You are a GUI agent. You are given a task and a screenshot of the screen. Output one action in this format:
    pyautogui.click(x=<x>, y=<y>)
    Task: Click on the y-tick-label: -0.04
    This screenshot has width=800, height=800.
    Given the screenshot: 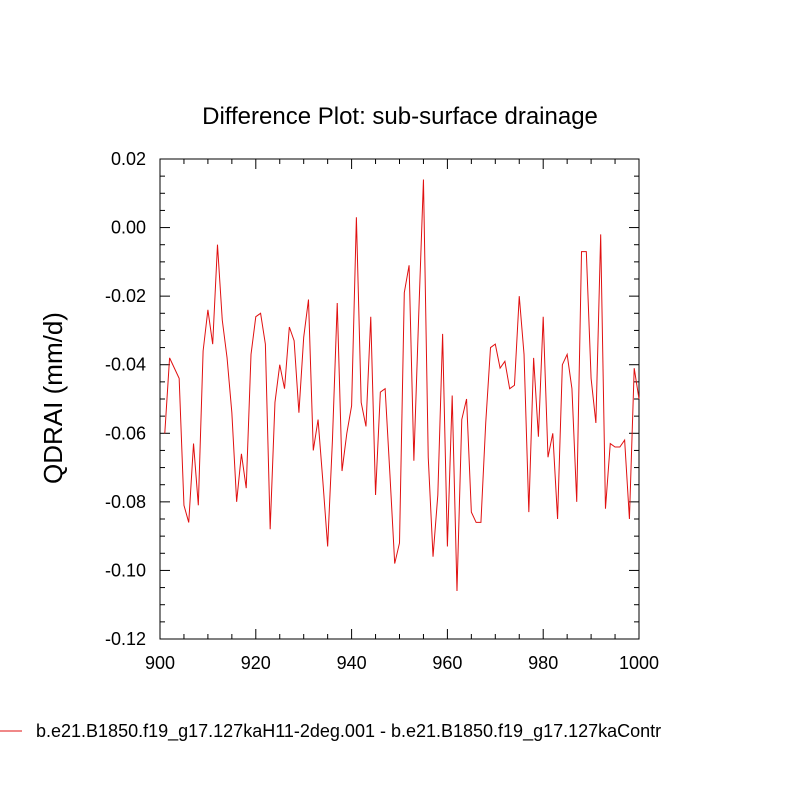 What is the action you would take?
    pyautogui.click(x=125, y=365)
    